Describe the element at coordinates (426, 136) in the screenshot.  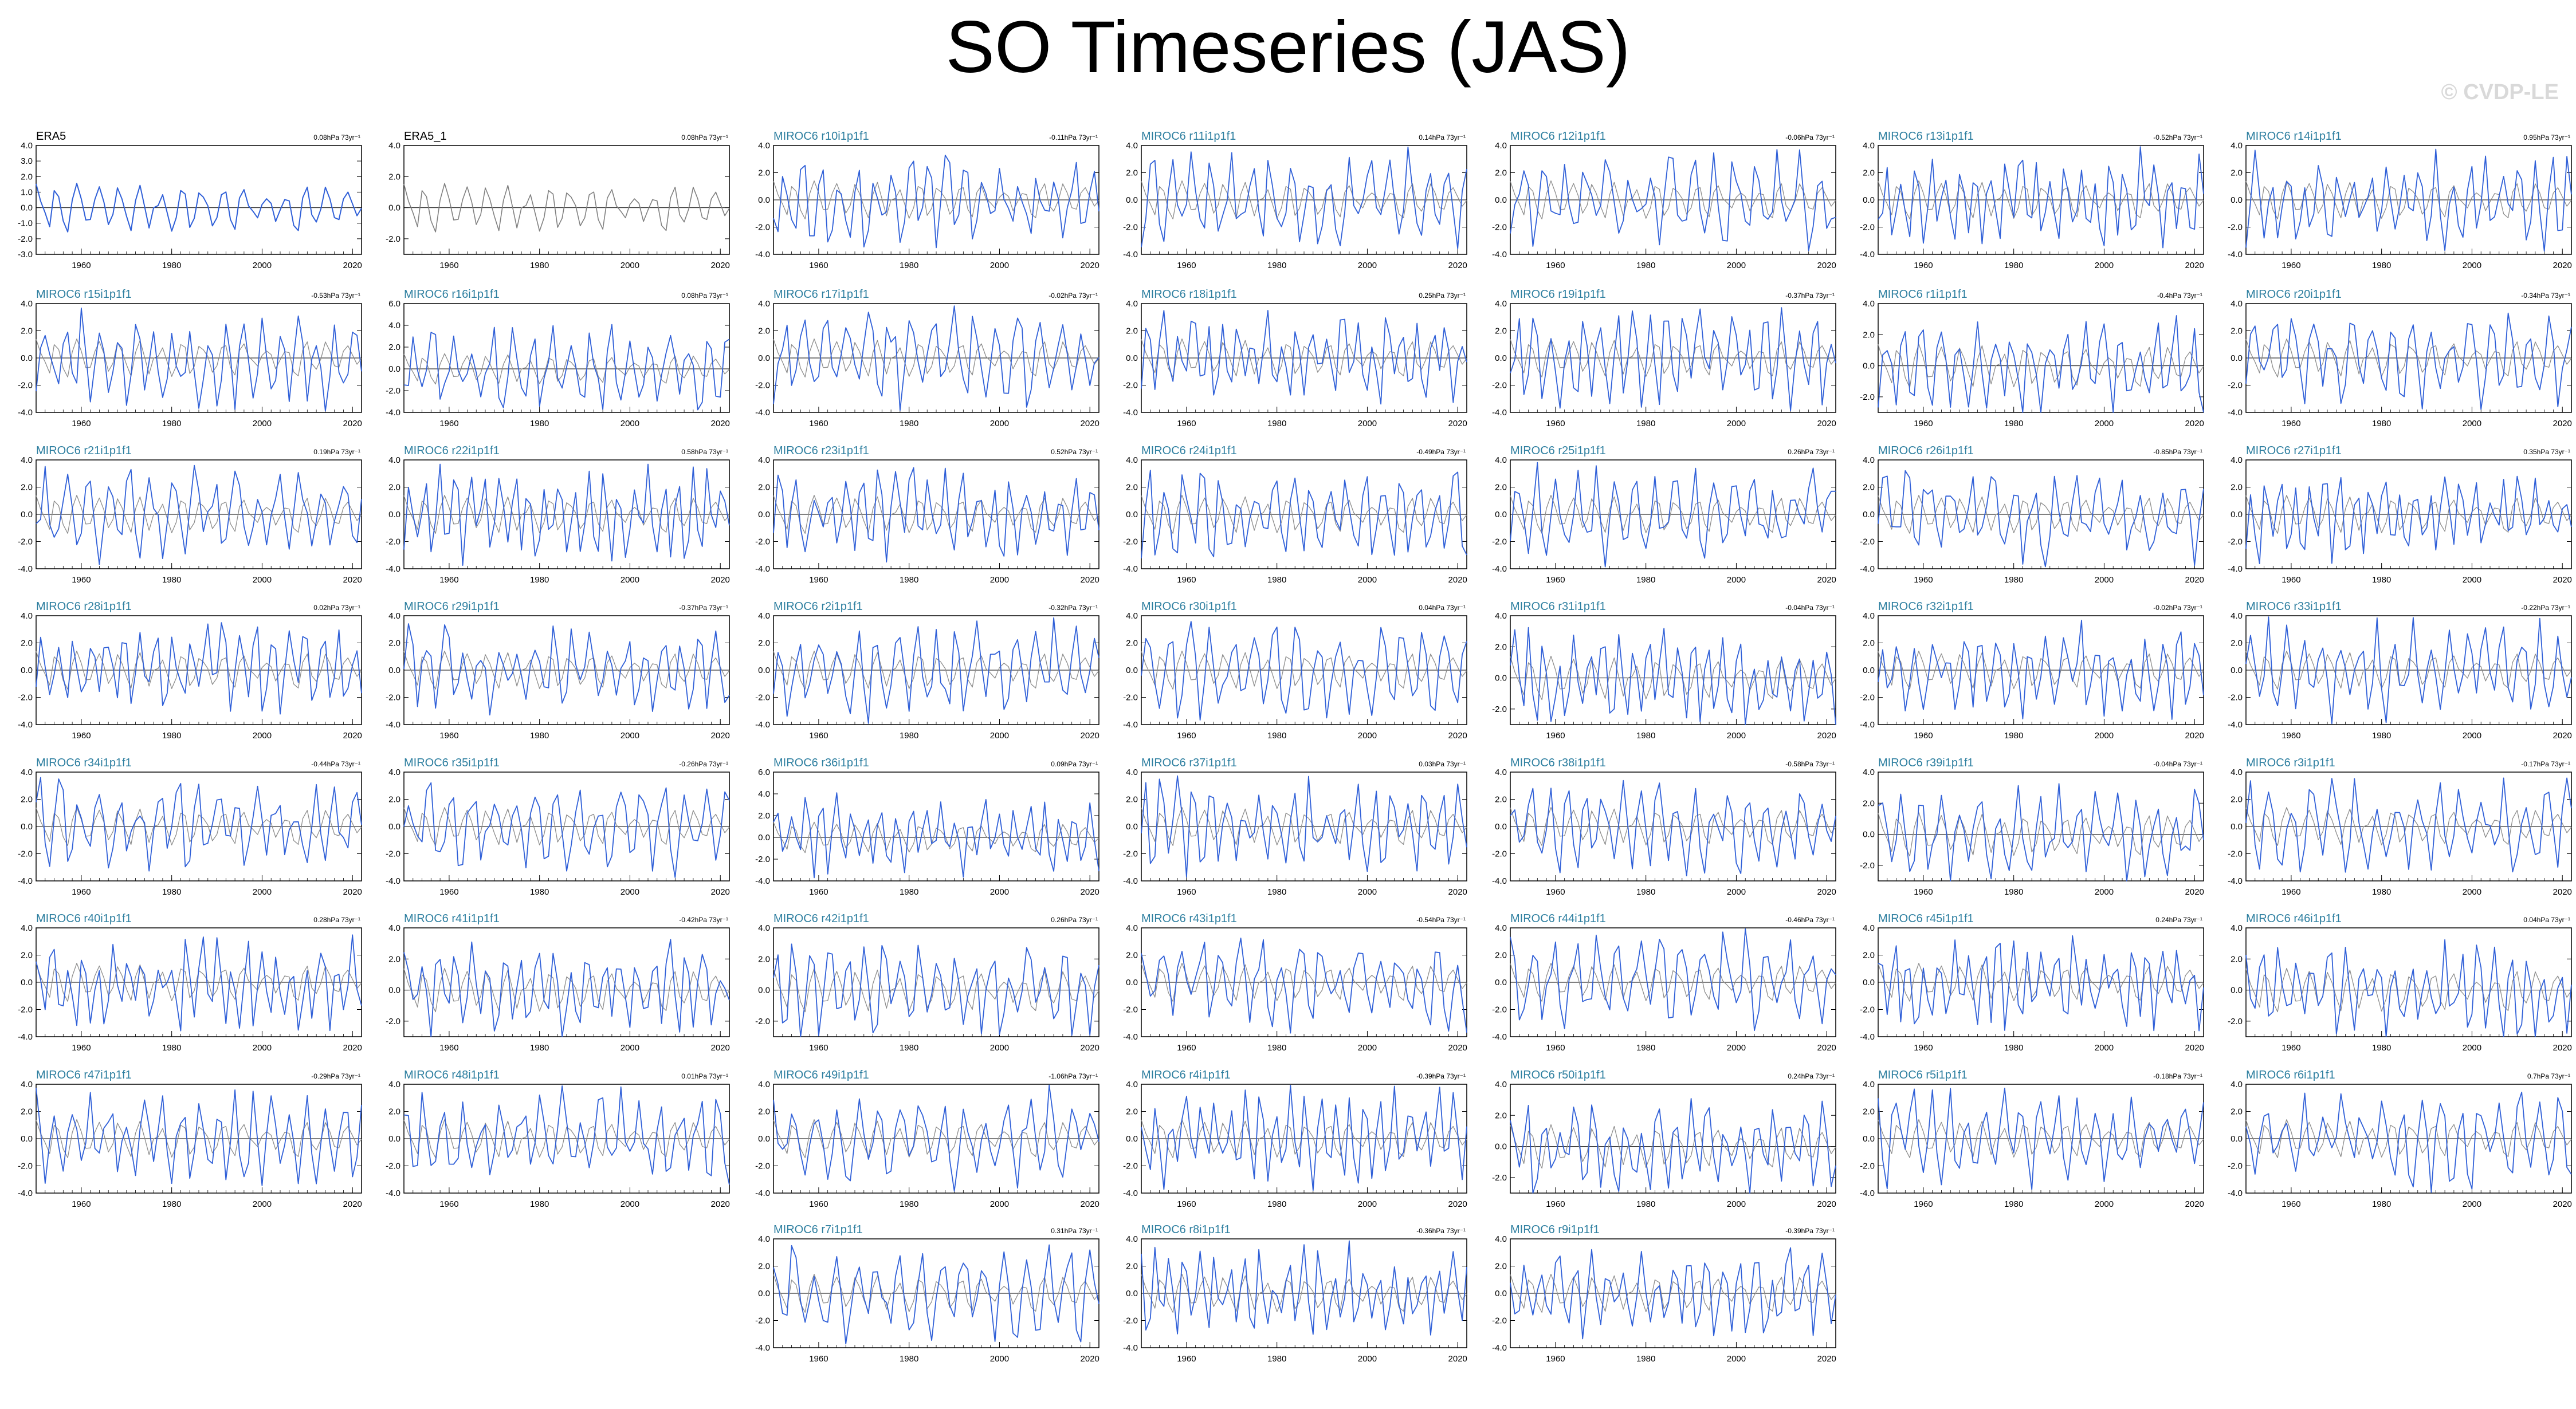
I see `panel-title: ERA5_1` at that location.